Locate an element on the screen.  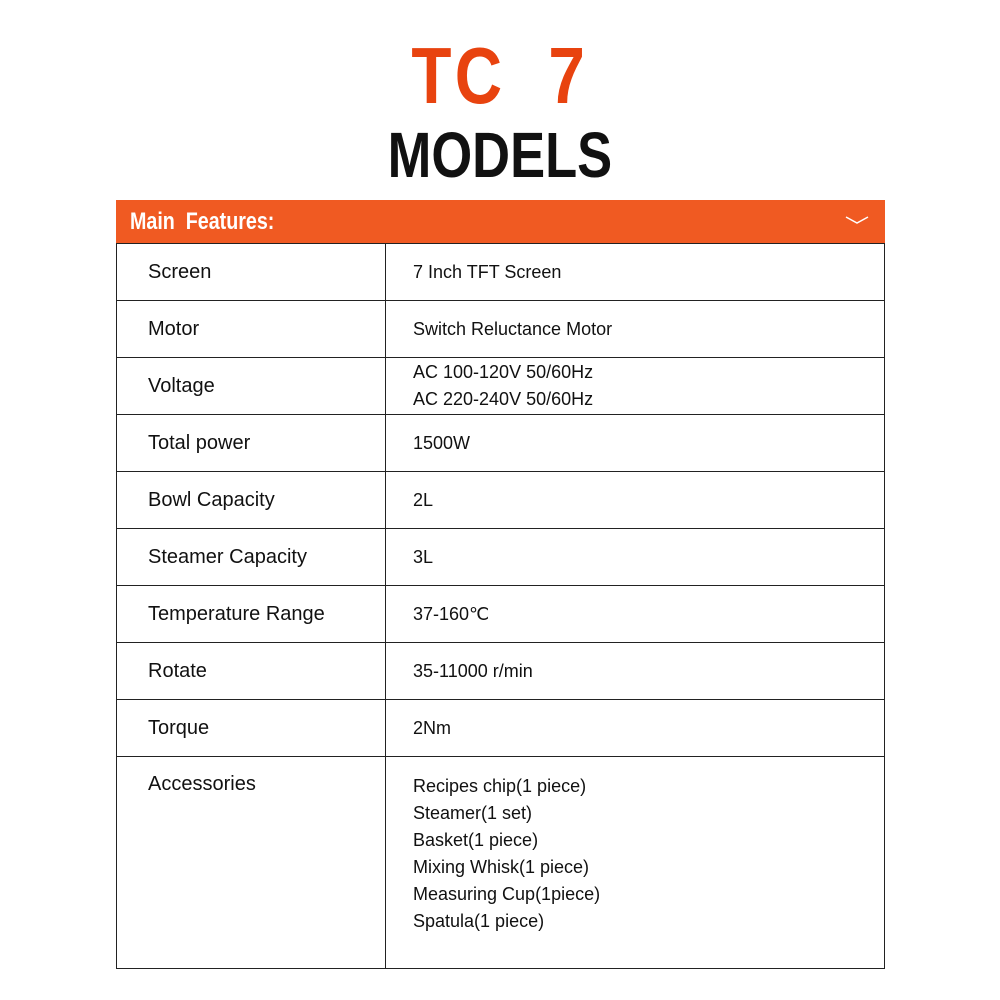
chevron-down-icon is located at coordinates (857, 220).